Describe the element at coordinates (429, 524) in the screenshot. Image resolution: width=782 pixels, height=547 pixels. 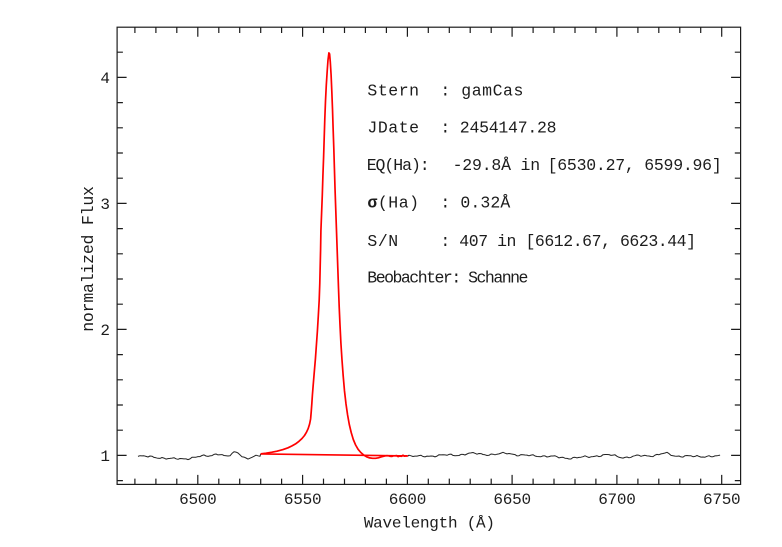
I see `svg-text: Wavelength (Å)` at that location.